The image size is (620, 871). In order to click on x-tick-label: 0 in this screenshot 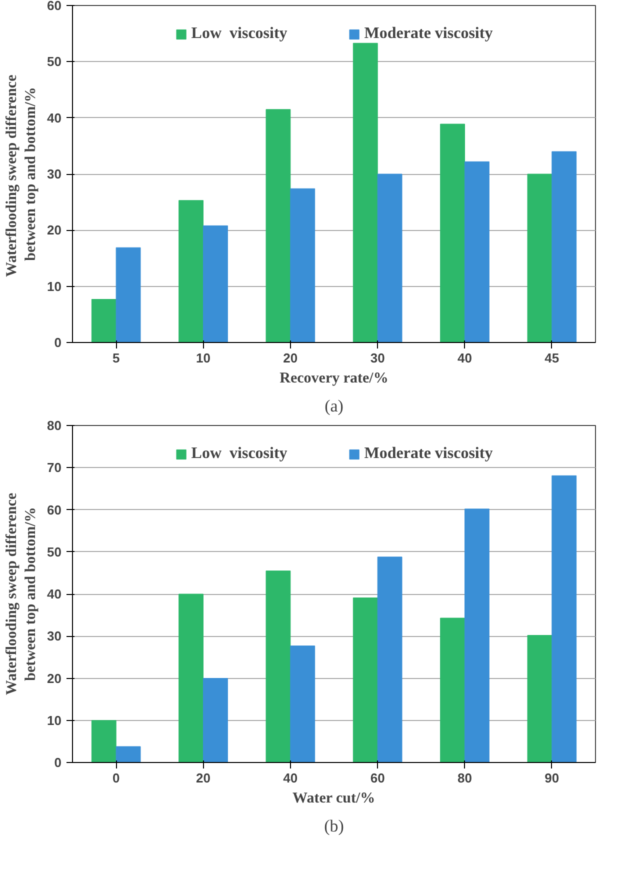, I will do `click(116, 778)`.